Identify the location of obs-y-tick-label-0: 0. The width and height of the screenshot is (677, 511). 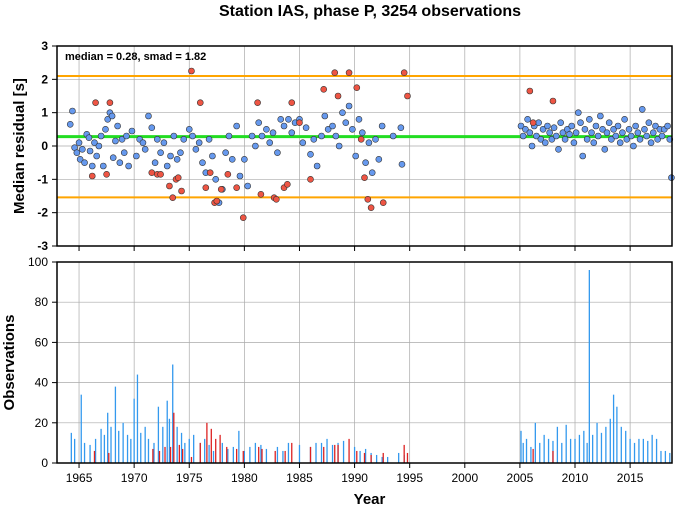
(44, 463).